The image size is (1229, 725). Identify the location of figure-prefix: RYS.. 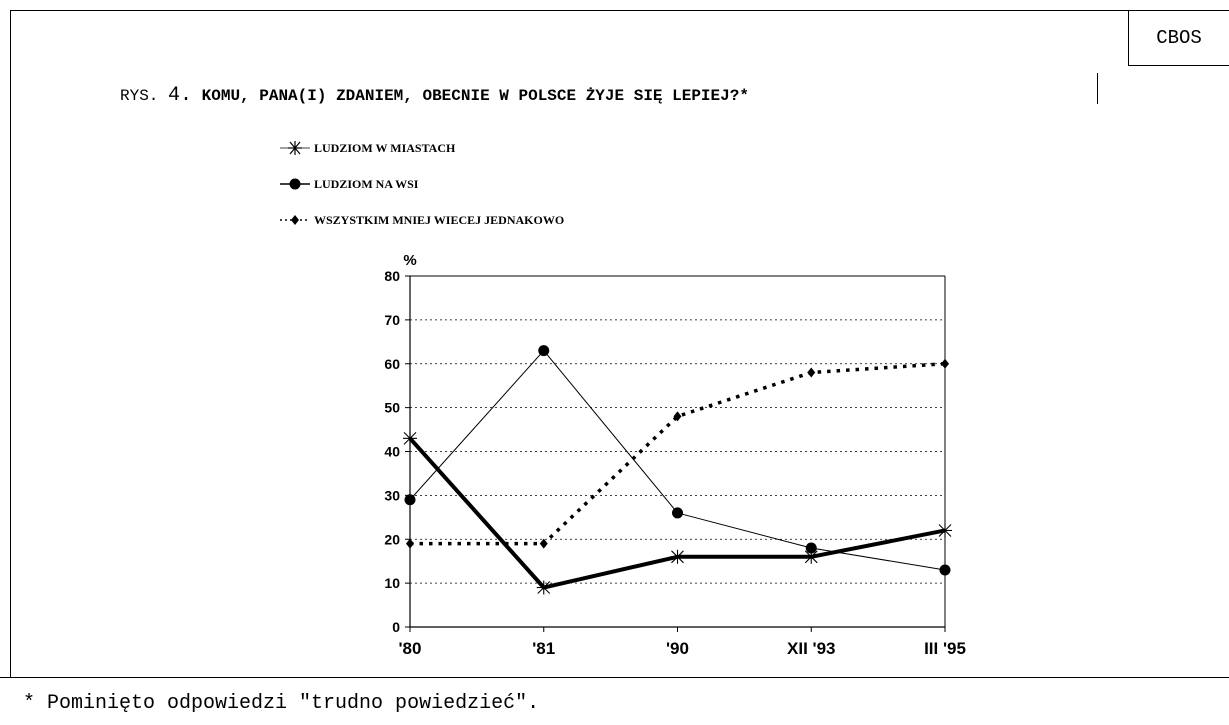
(139, 96).